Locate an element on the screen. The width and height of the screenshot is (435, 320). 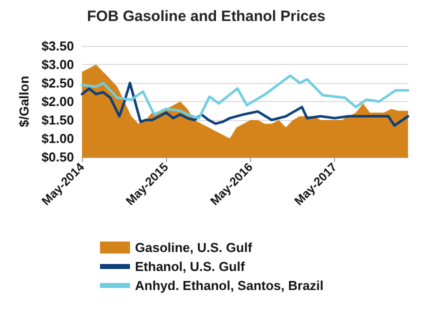
y-tick-label: $0.50 is located at coordinates (57, 157).